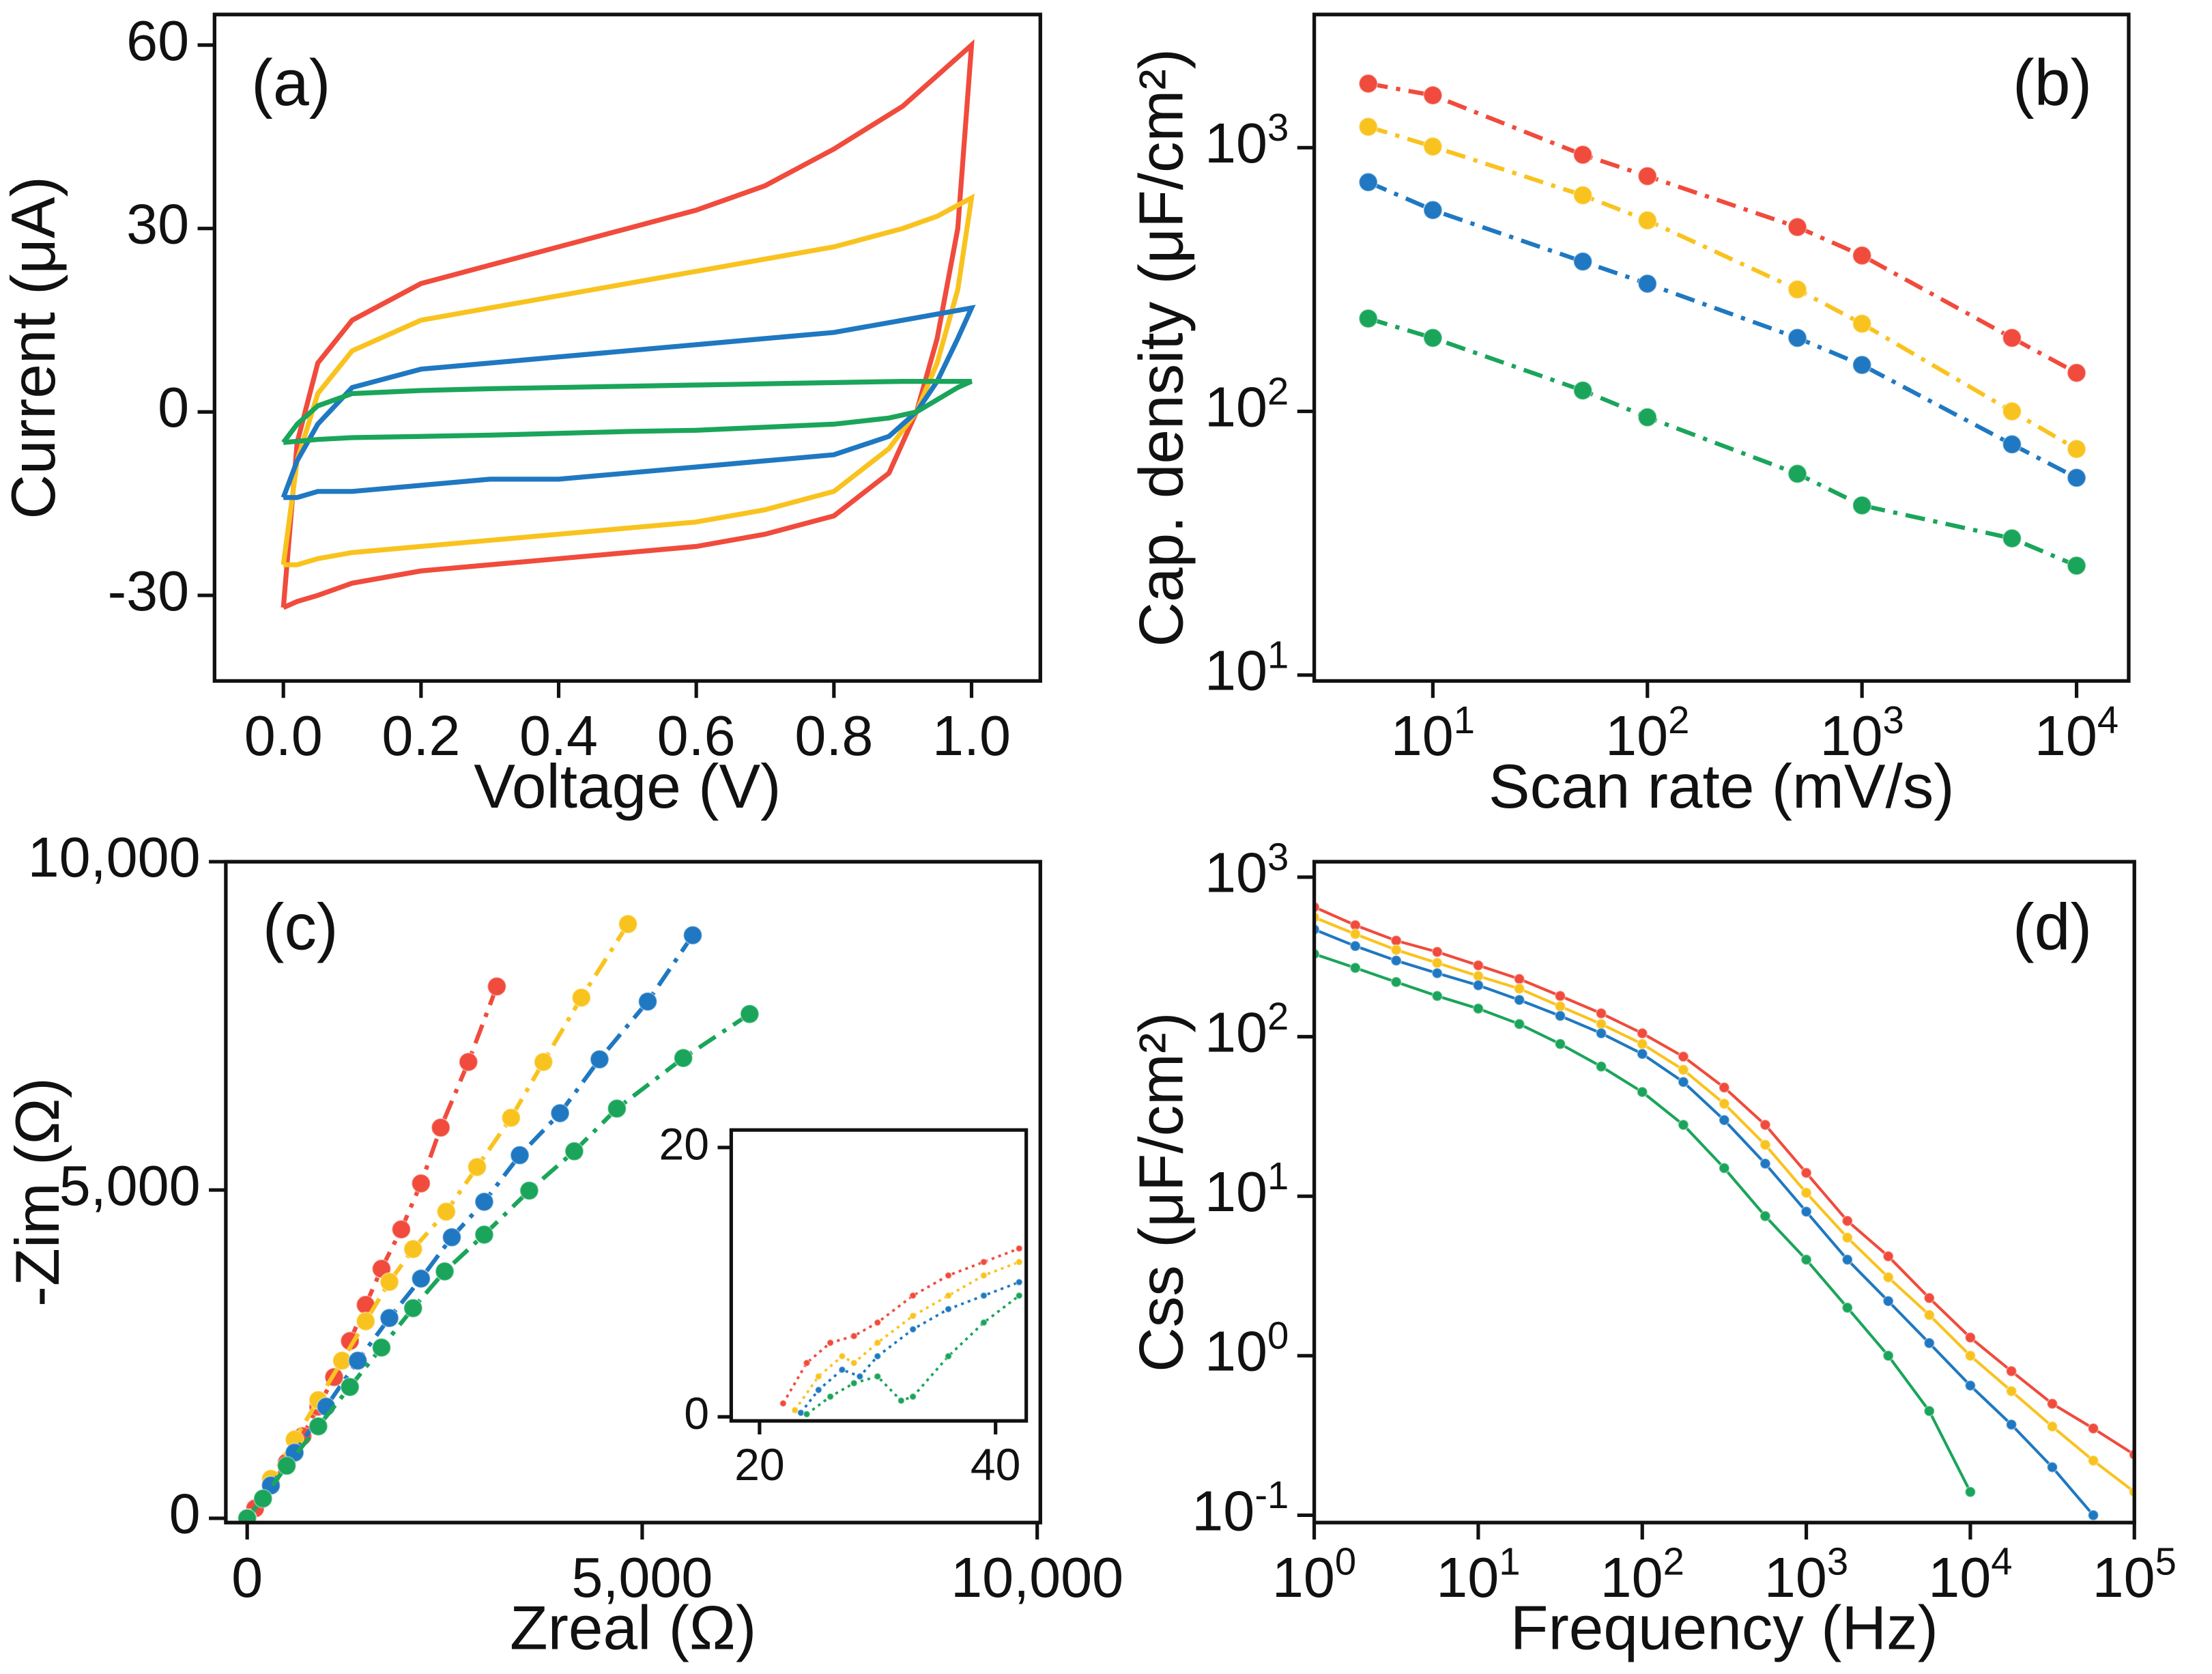  Describe the element at coordinates (1314, 1574) in the screenshot. I see `x-tick-label: 10⁰` at that location.